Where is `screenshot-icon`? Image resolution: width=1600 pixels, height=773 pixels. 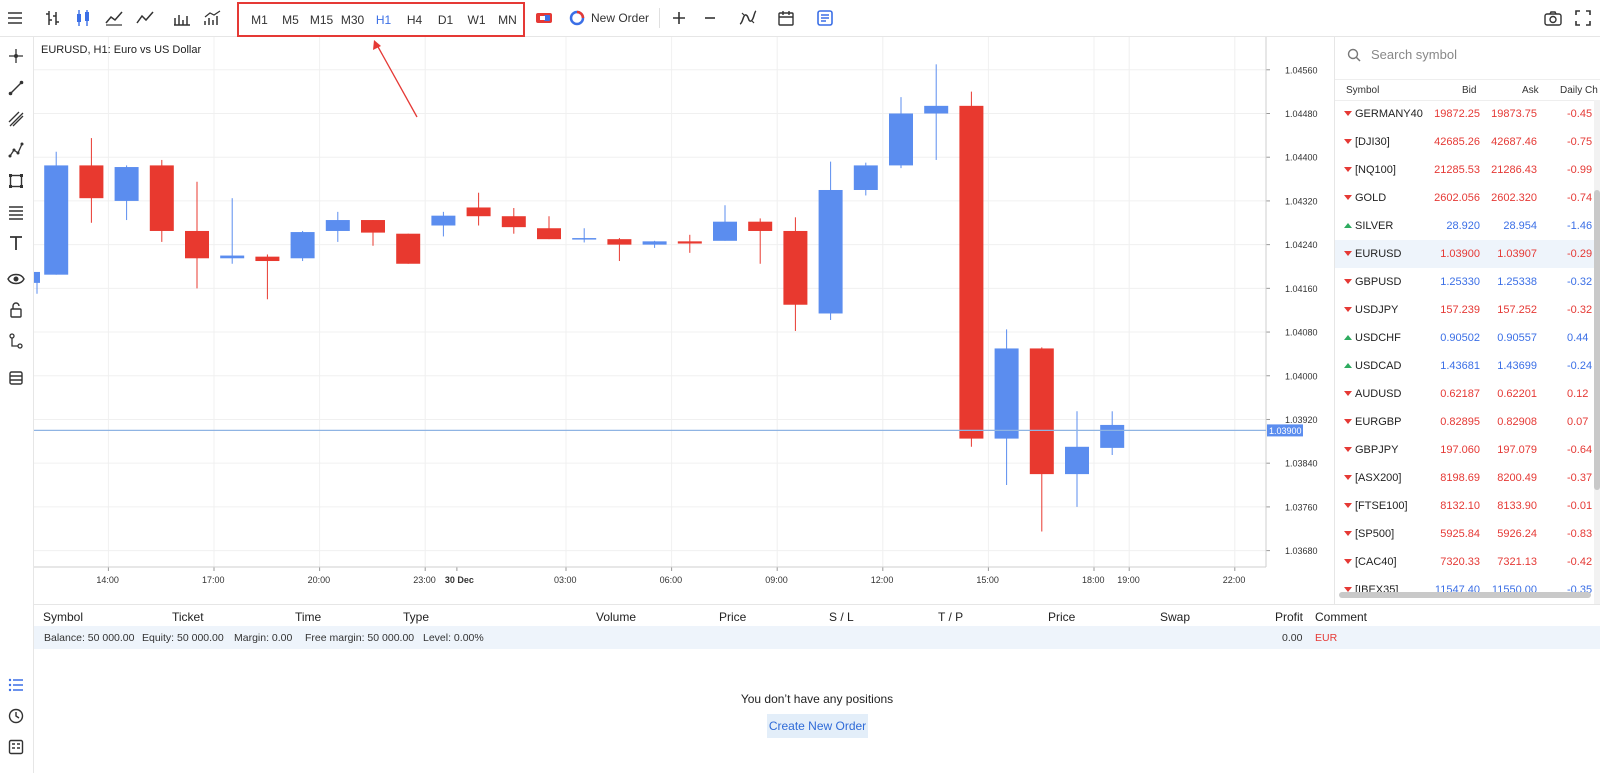
screenshot-icon is located at coordinates (1553, 18).